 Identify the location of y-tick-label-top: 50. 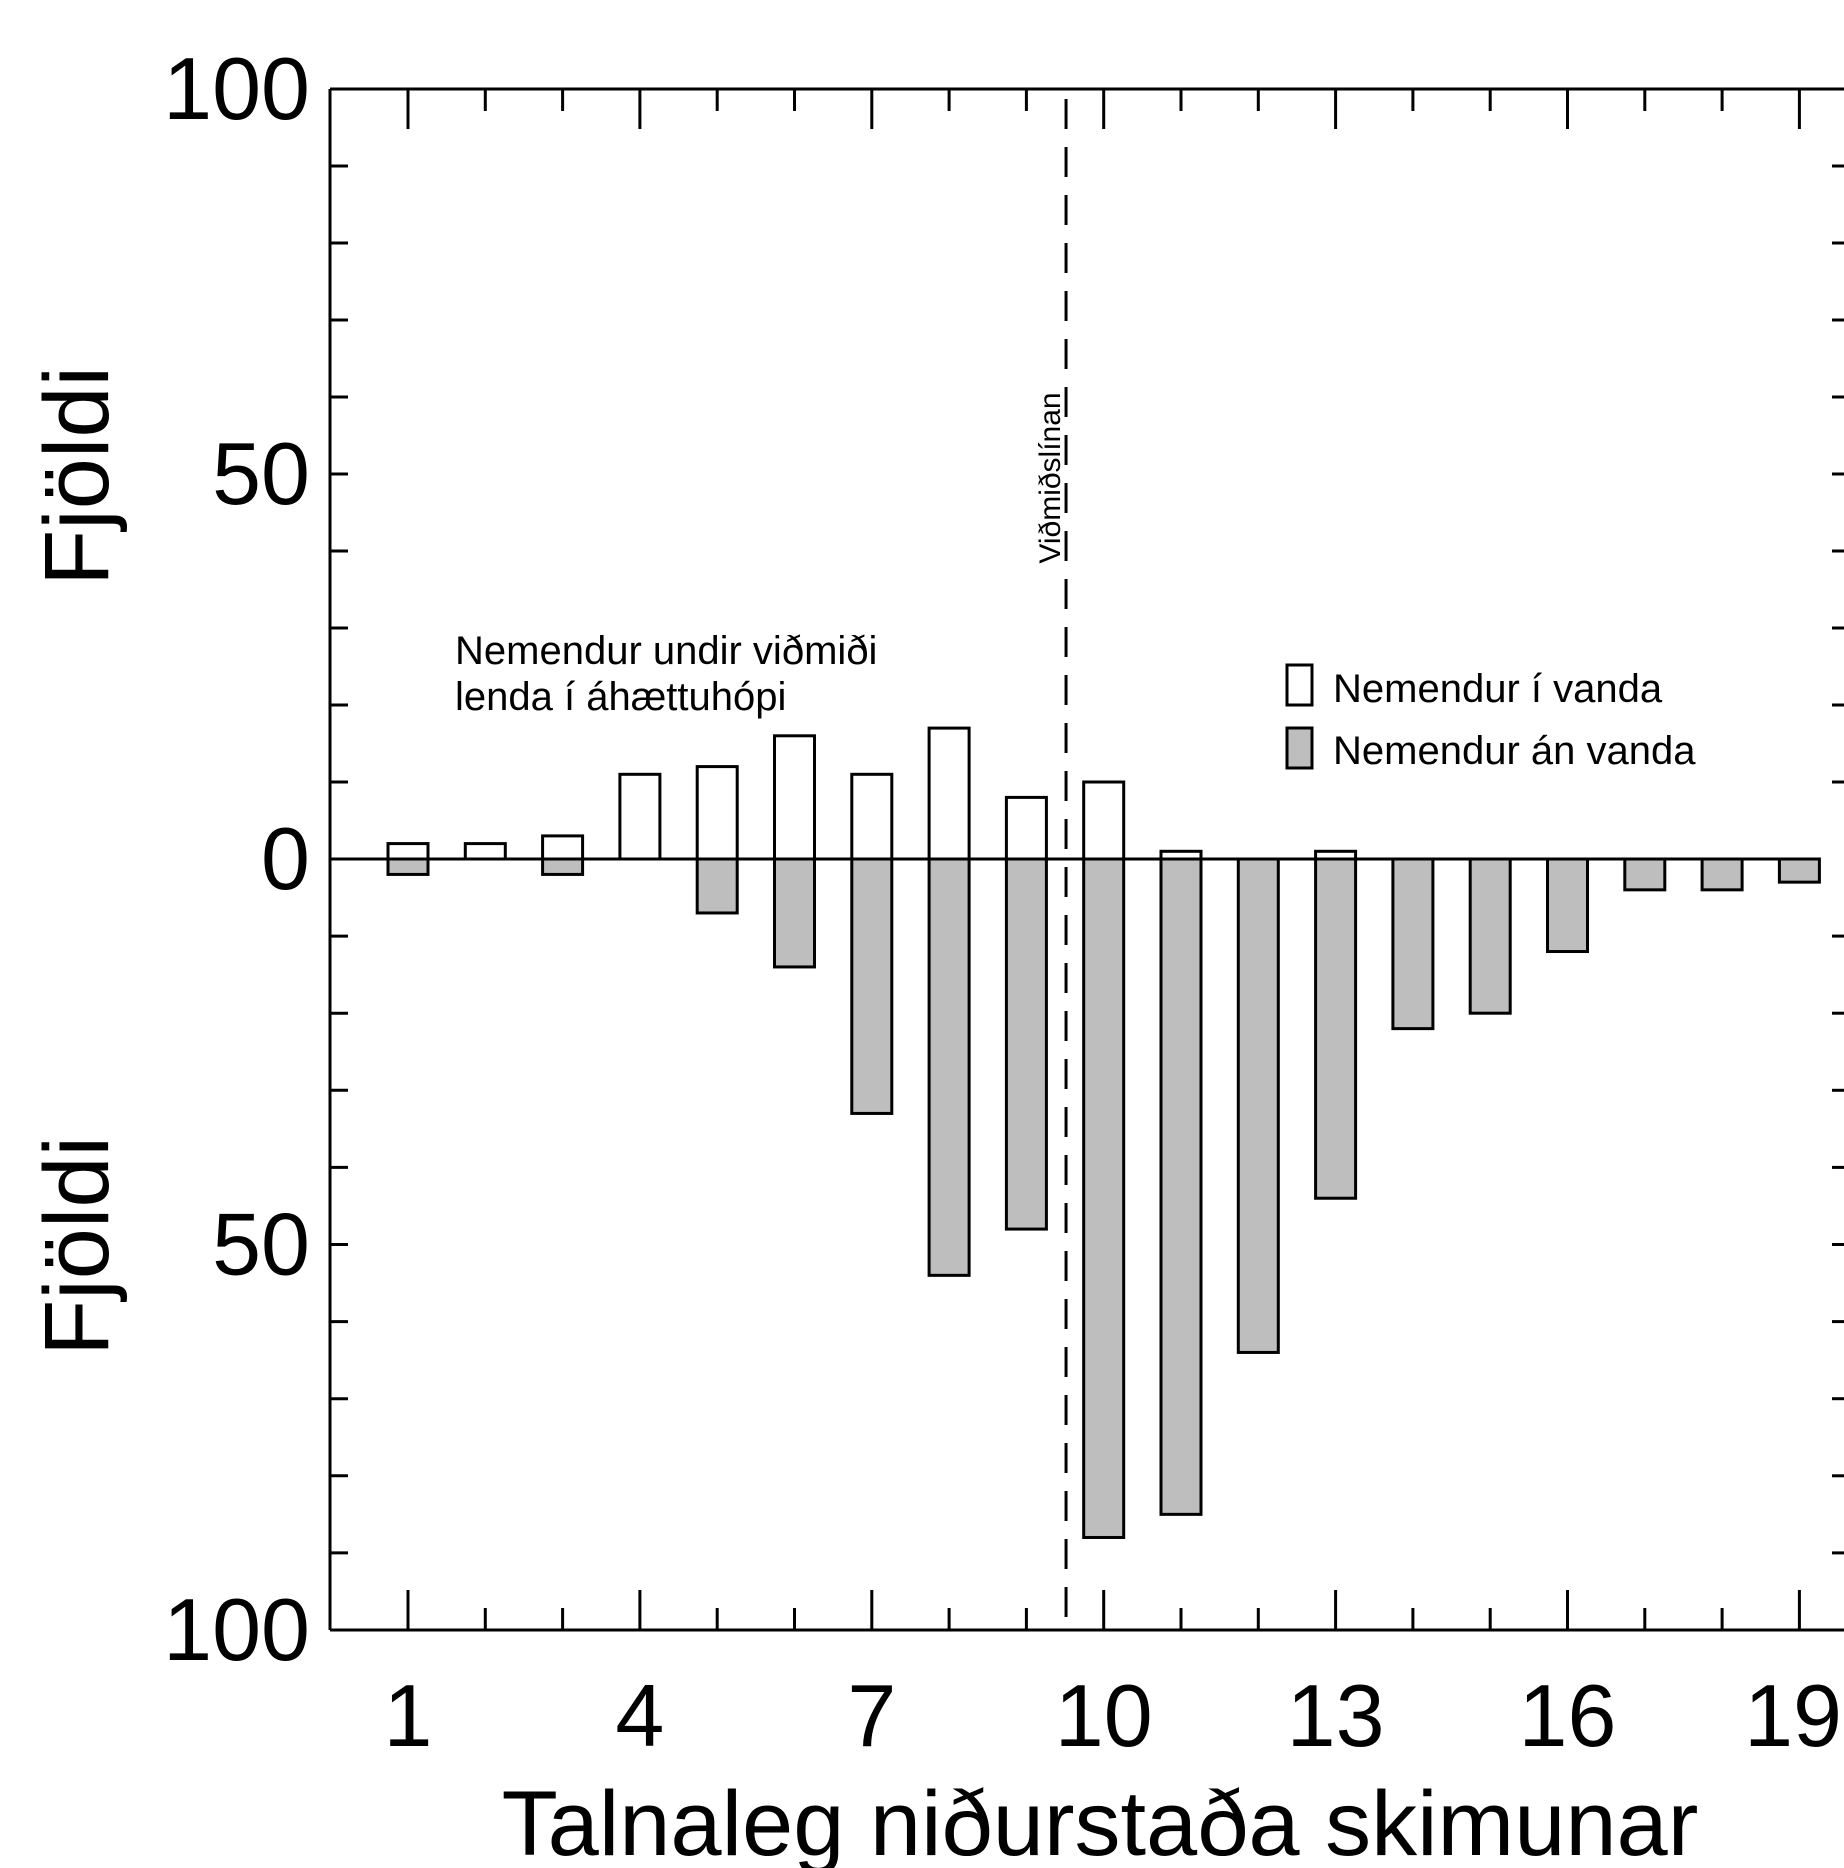
(261, 473).